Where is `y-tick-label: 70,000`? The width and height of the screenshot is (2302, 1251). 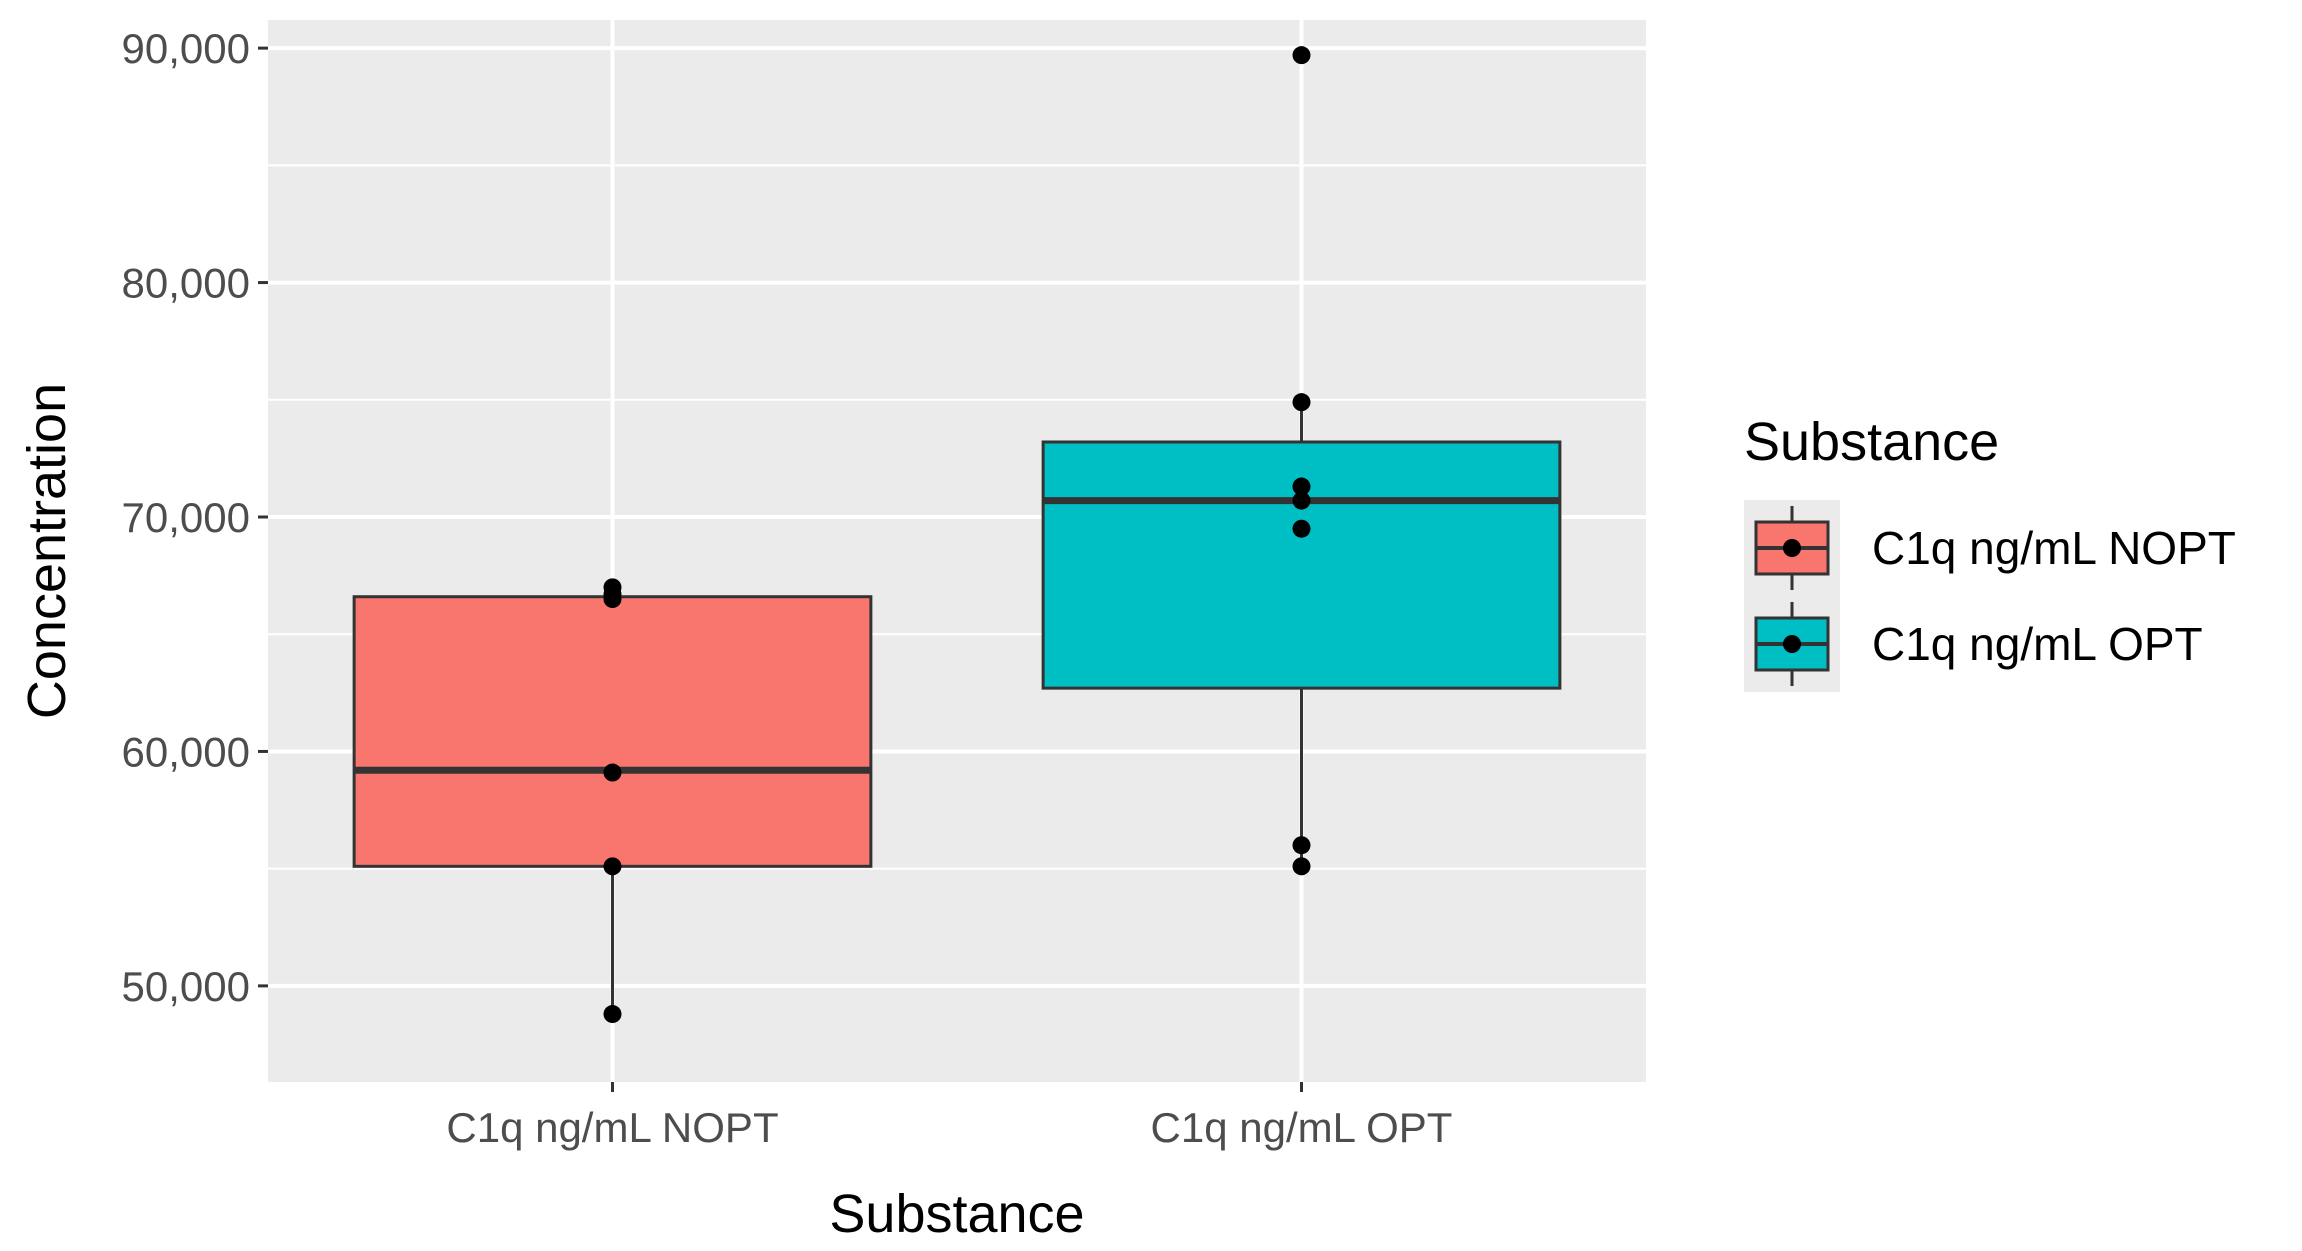
y-tick-label: 70,000 is located at coordinates (186, 517).